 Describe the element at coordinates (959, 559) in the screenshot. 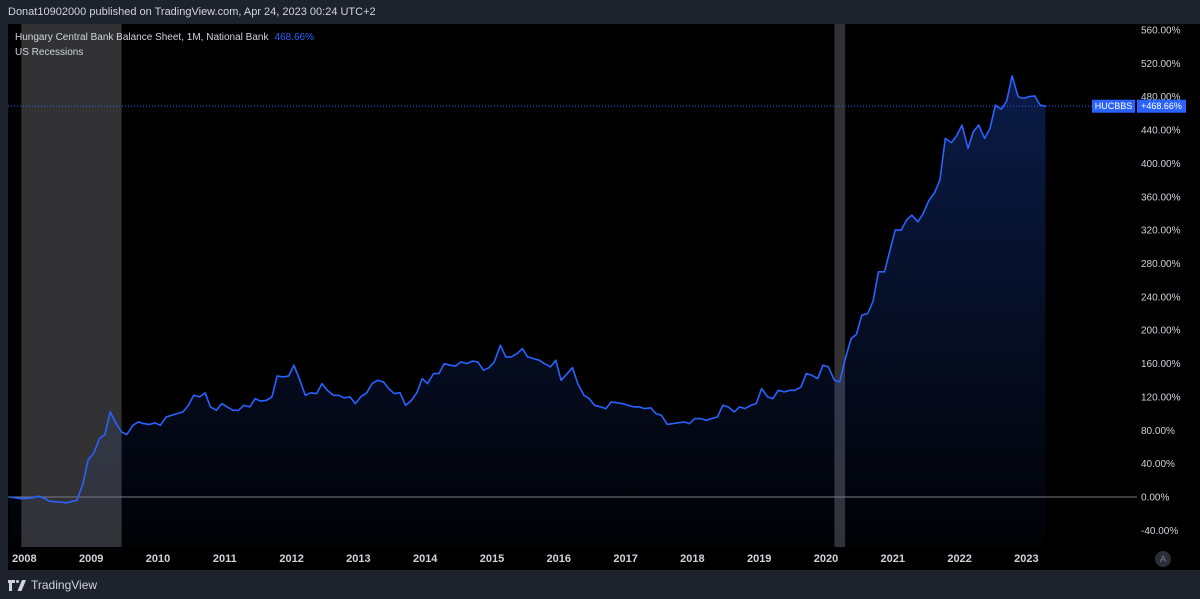

I see `x-tick-label: 2022` at that location.